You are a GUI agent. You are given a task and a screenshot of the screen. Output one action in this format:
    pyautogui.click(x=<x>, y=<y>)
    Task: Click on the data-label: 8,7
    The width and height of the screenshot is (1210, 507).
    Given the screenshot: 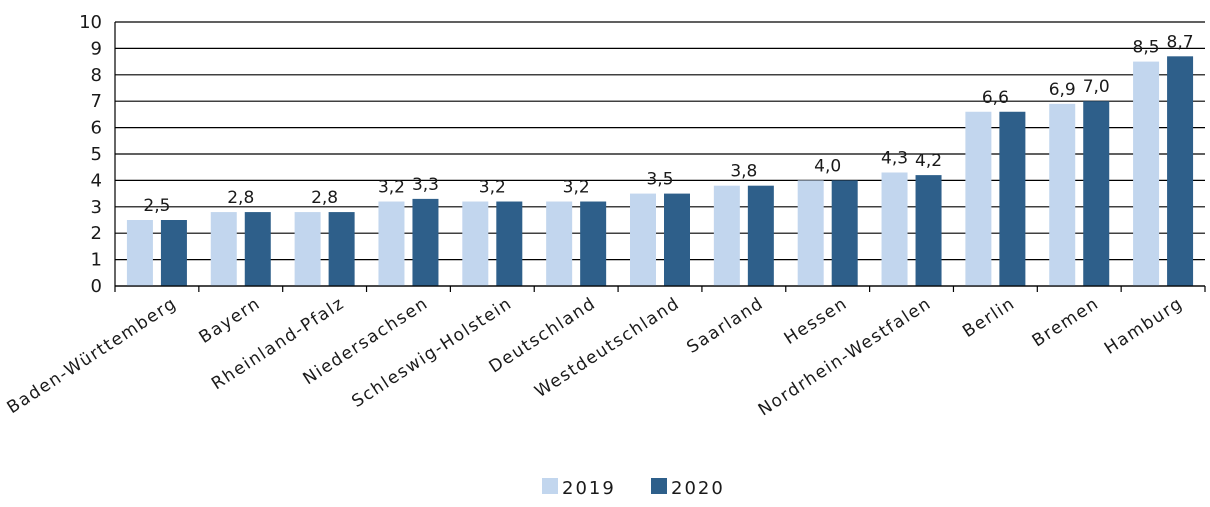 What is the action you would take?
    pyautogui.click(x=1180, y=42)
    